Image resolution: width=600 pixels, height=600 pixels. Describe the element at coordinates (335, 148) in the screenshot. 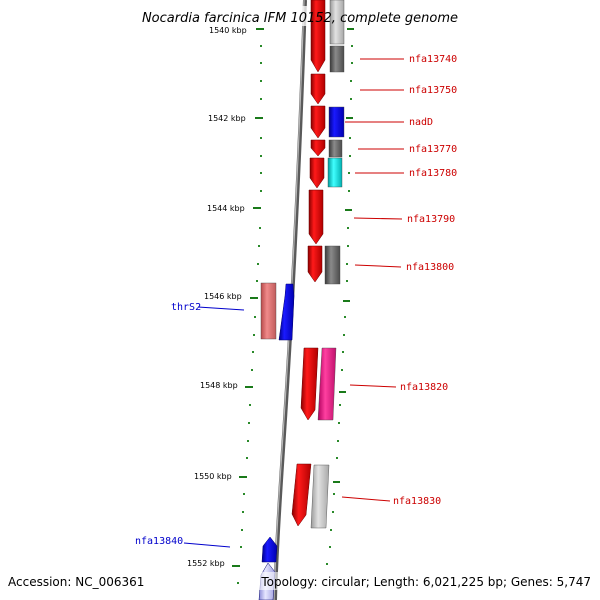

I see `annot-box-nfa13770` at that location.